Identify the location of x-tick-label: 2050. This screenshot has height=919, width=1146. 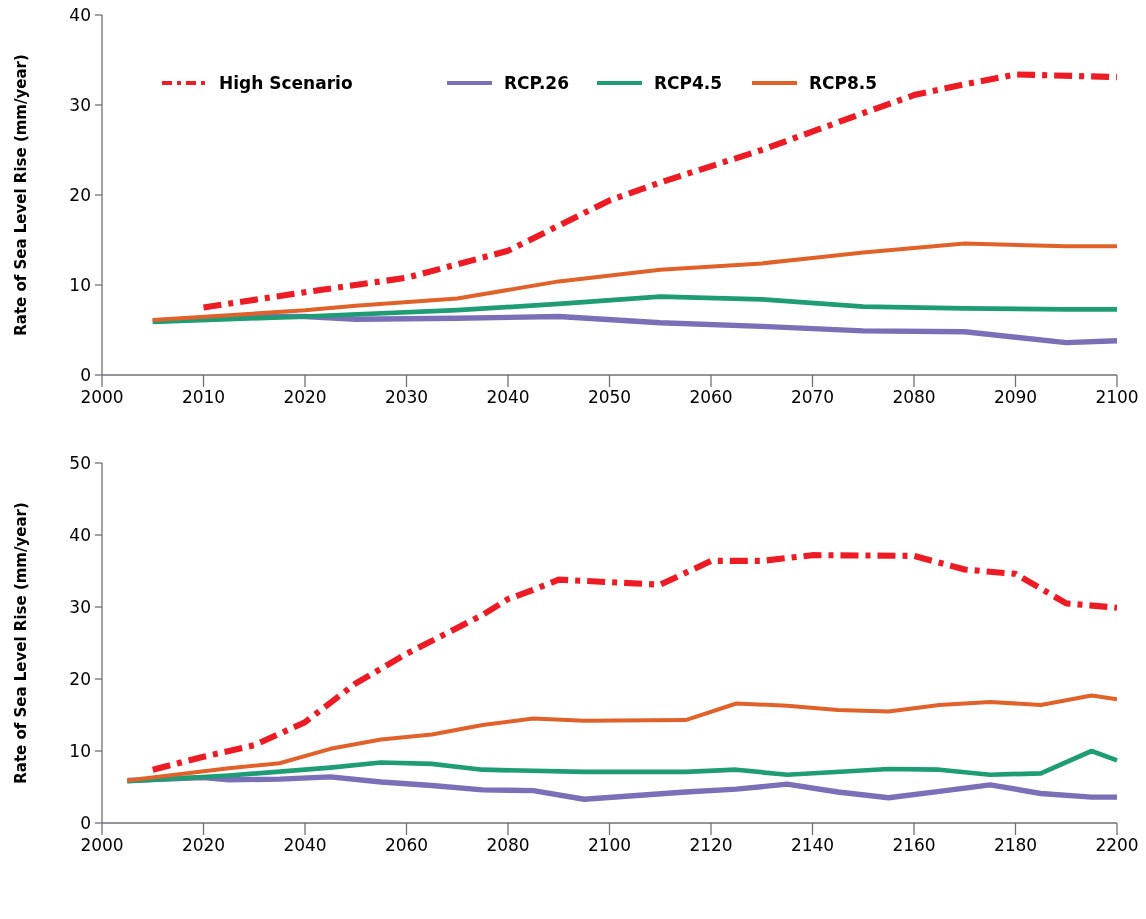
(609, 397).